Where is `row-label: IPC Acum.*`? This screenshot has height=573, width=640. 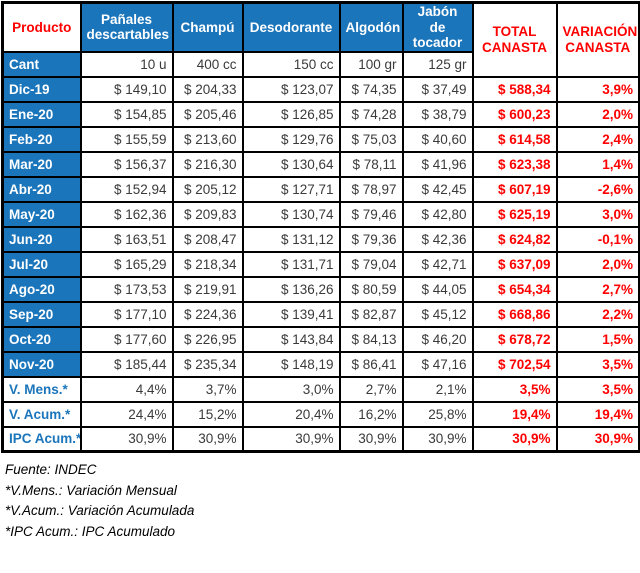
row-label: IPC Acum.* is located at coordinates (41, 439).